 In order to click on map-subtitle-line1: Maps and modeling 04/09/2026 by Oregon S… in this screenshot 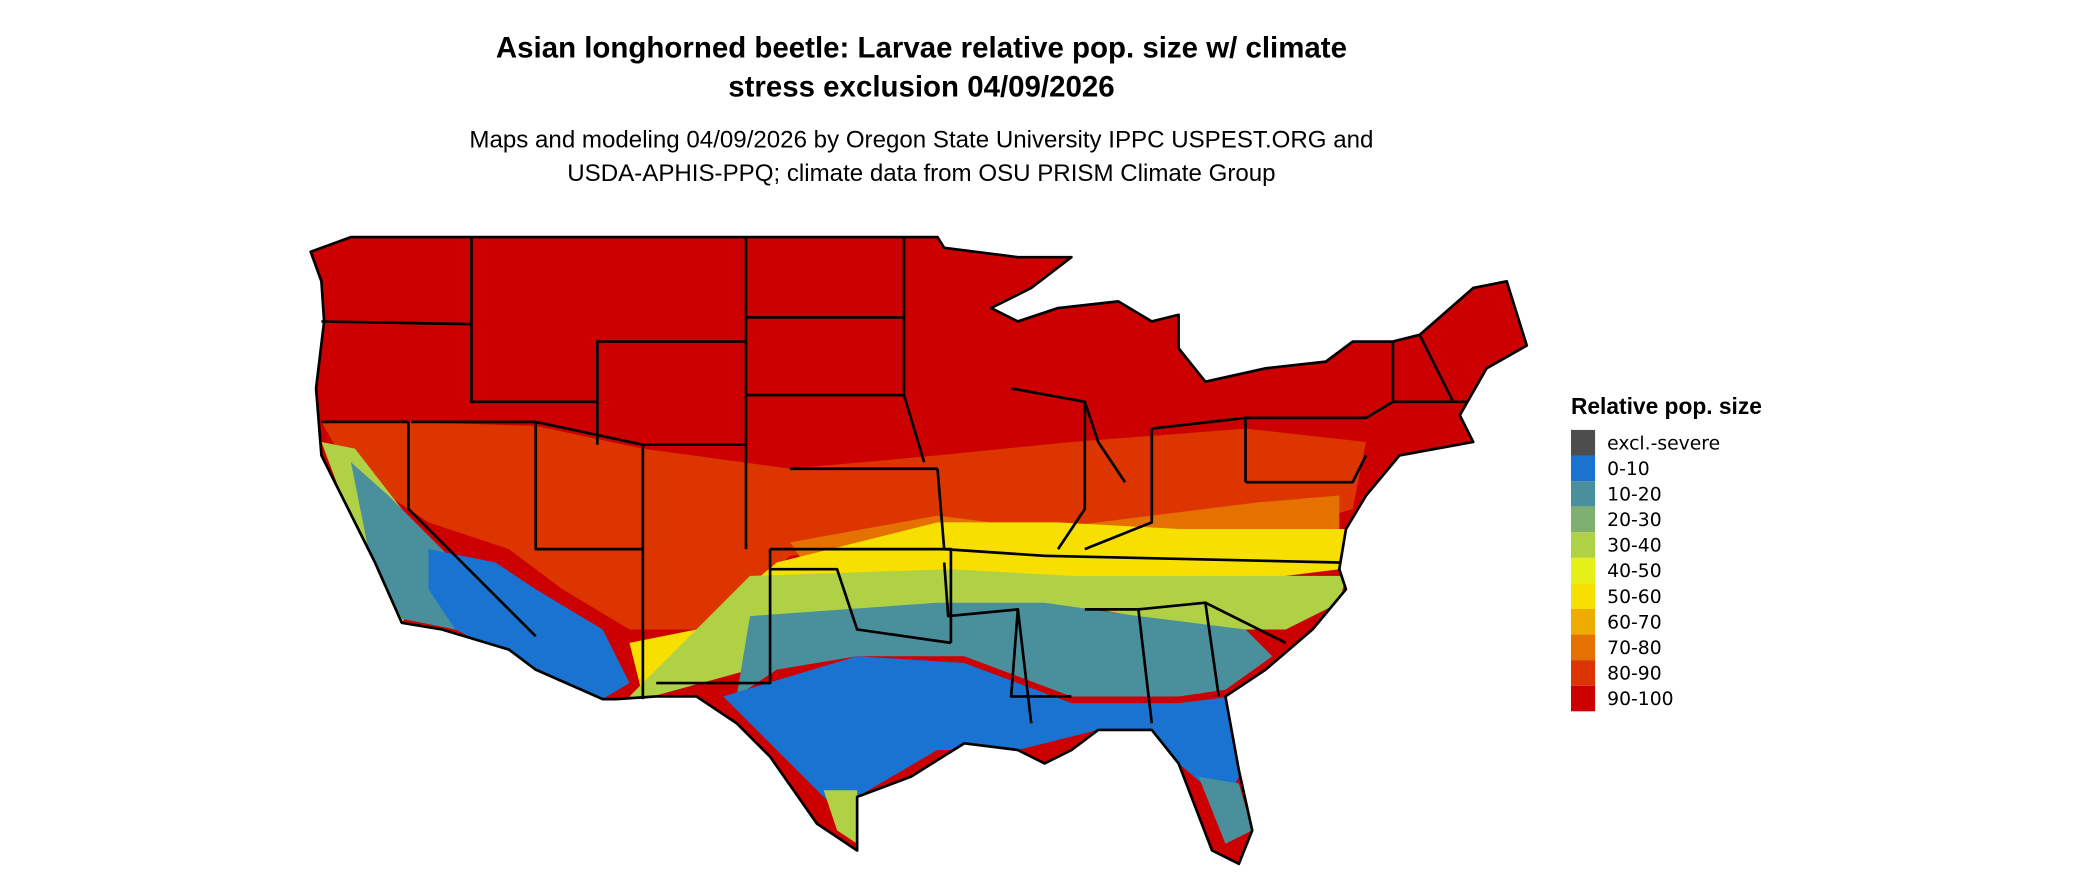, I will do `click(921, 139)`.